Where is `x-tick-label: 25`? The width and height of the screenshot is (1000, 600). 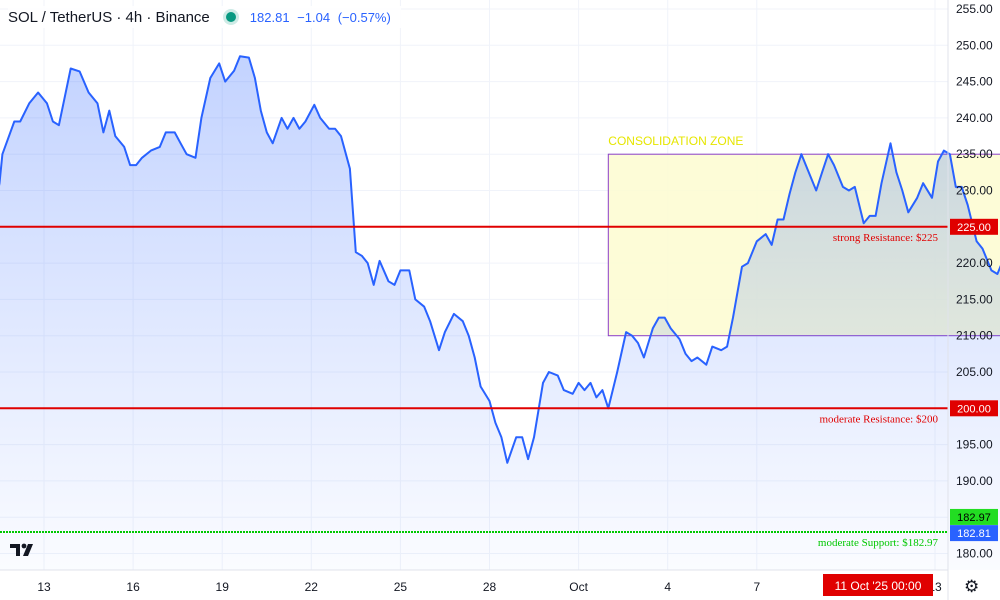
x-tick-label: 25 is located at coordinates (401, 587).